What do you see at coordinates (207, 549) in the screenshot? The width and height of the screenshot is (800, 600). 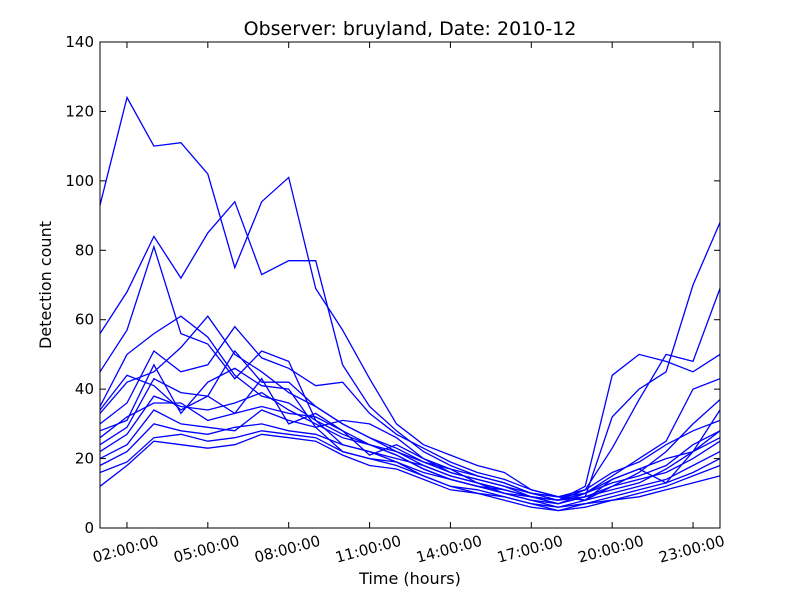 I see `x-tick-label-05:00:00: 05:00:00` at bounding box center [207, 549].